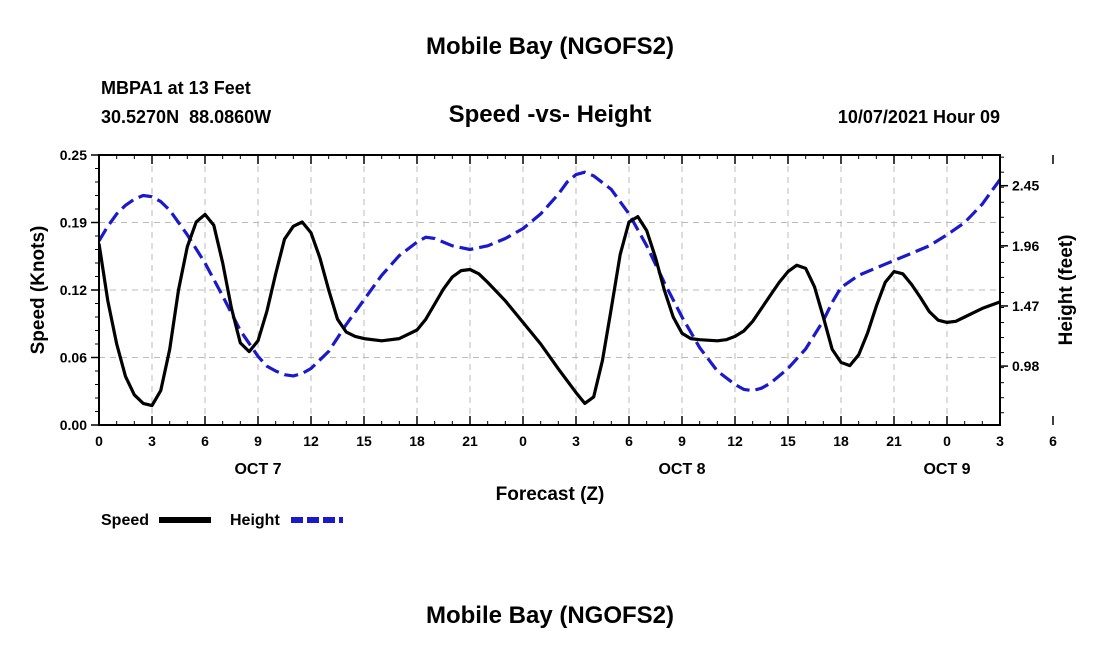  I want to click on y-axis-label: Speed (Knots), so click(38, 290).